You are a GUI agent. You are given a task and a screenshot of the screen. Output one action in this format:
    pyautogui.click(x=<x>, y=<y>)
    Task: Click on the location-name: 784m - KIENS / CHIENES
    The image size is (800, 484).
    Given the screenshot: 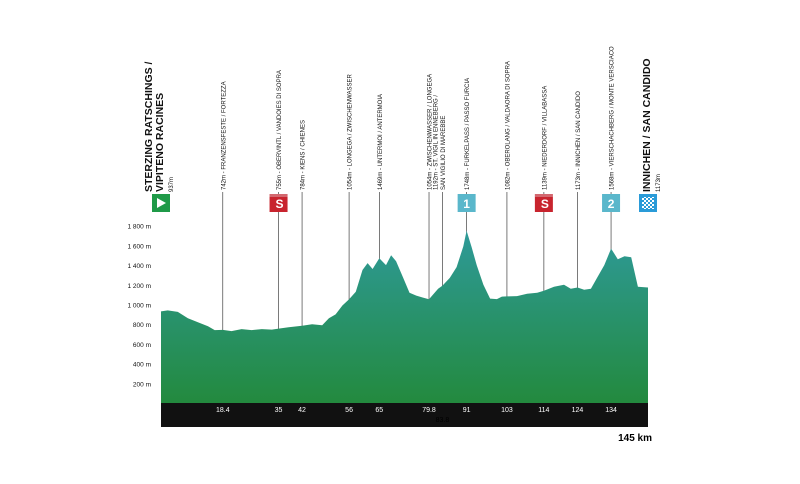 What is the action you would take?
    pyautogui.click(x=304, y=155)
    